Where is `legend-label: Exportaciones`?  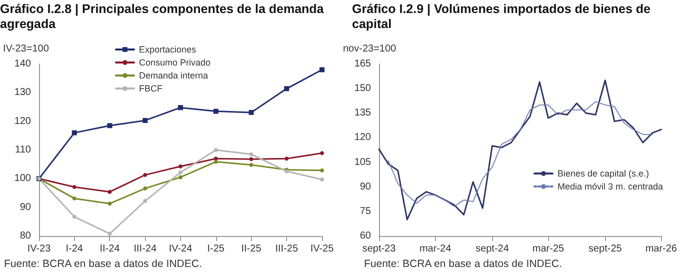 legend-label: Exportaciones is located at coordinates (168, 49).